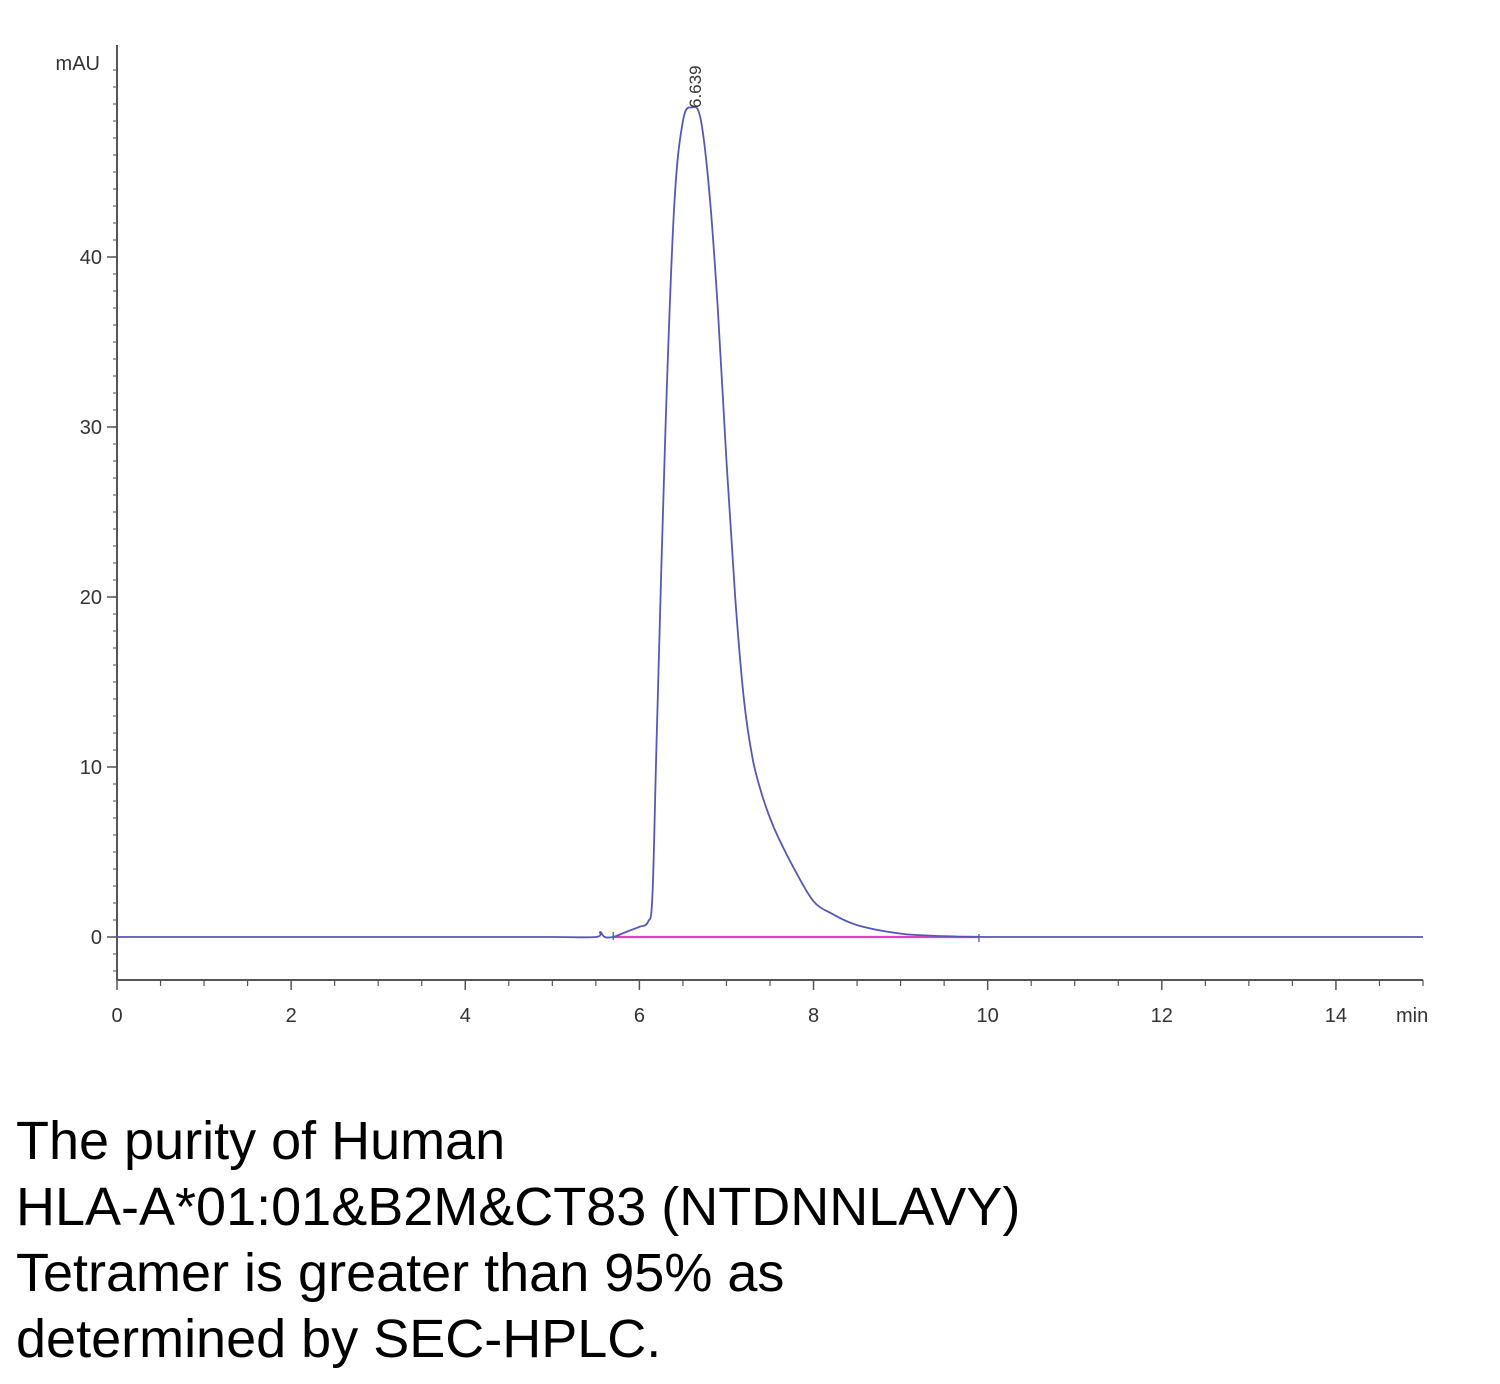 The width and height of the screenshot is (1500, 1384). What do you see at coordinates (1162, 1016) in the screenshot?
I see `x-tick-label: 12` at bounding box center [1162, 1016].